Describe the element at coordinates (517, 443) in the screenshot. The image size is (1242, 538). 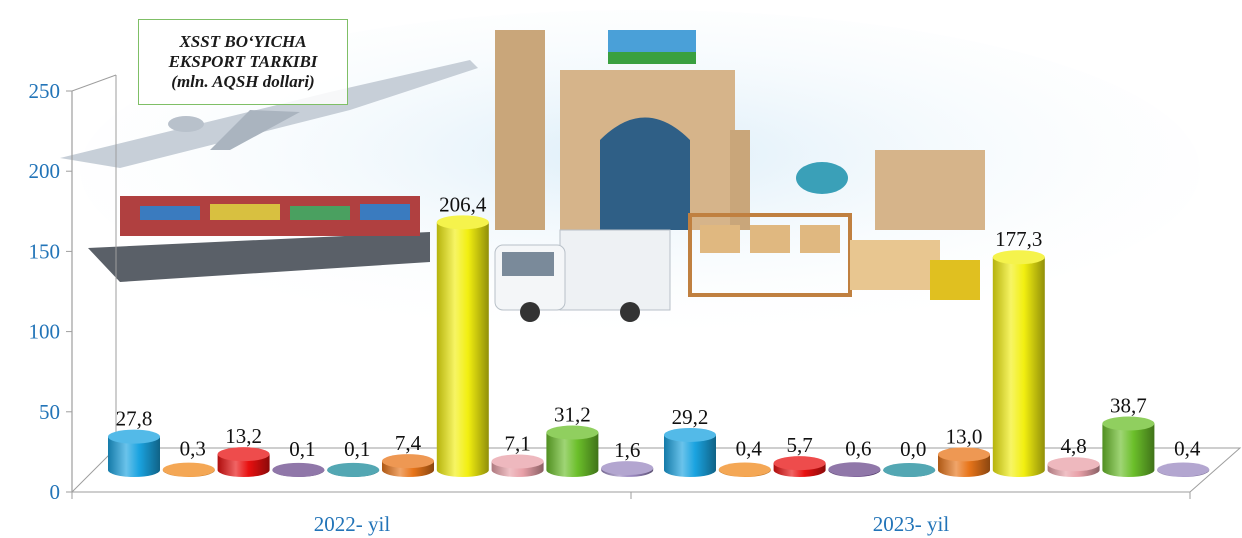
I see `bar-value-label: 7,1` at that location.